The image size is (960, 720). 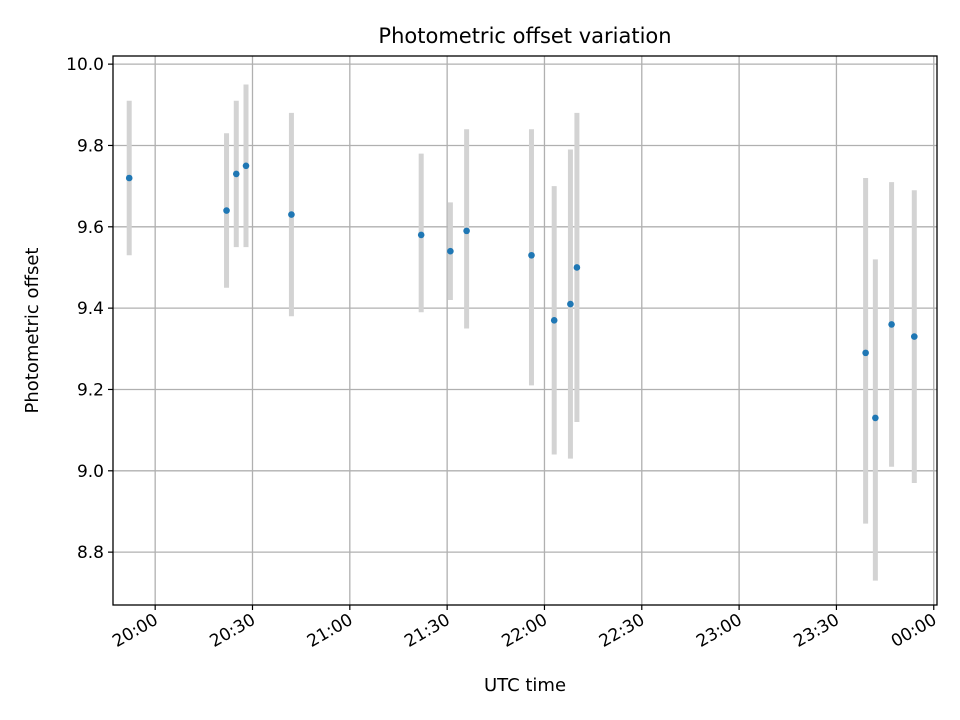 What do you see at coordinates (524, 36) in the screenshot?
I see `chart-title: Photometric offset variation` at bounding box center [524, 36].